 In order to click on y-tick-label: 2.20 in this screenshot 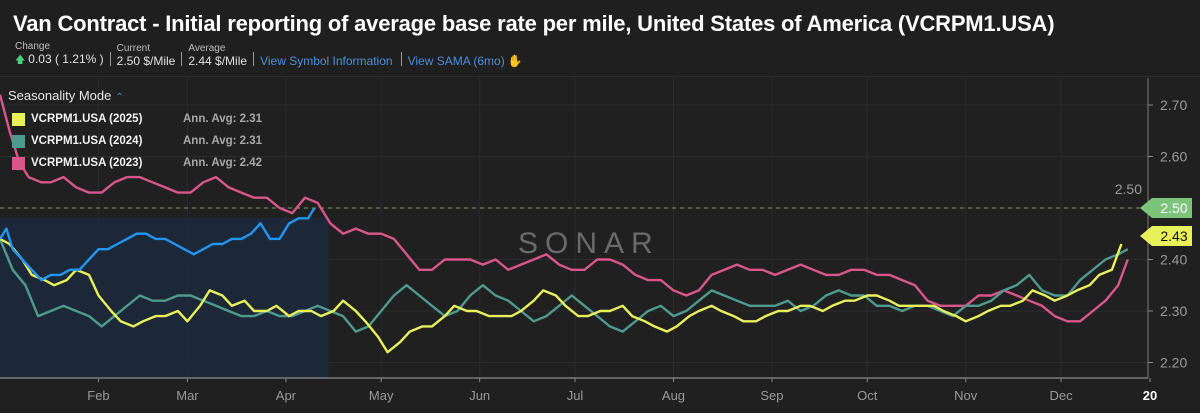, I will do `click(1173, 363)`.